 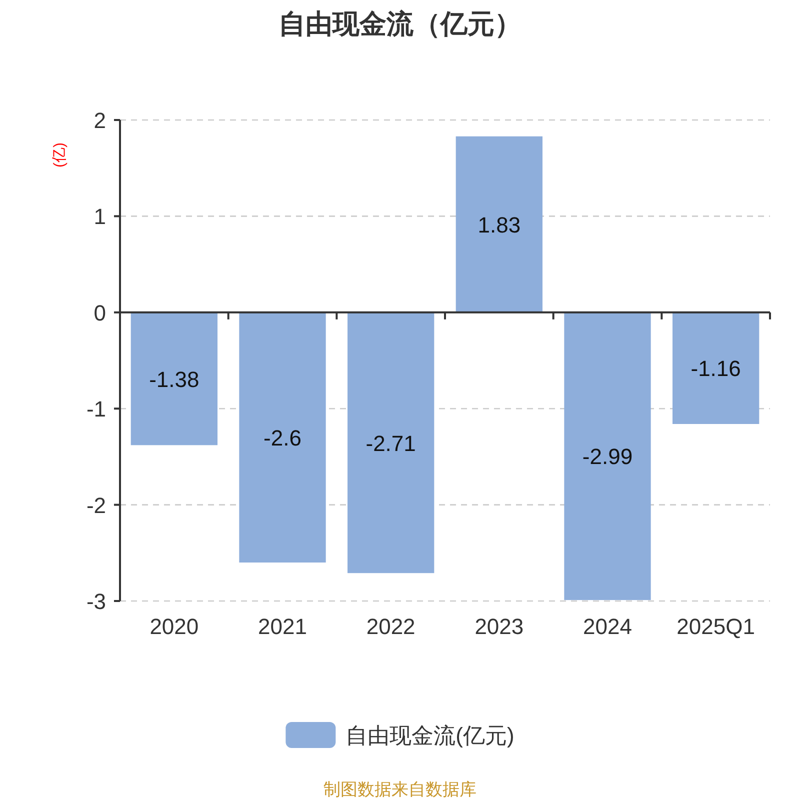 What do you see at coordinates (100, 120) in the screenshot?
I see `ytick-label: 2` at bounding box center [100, 120].